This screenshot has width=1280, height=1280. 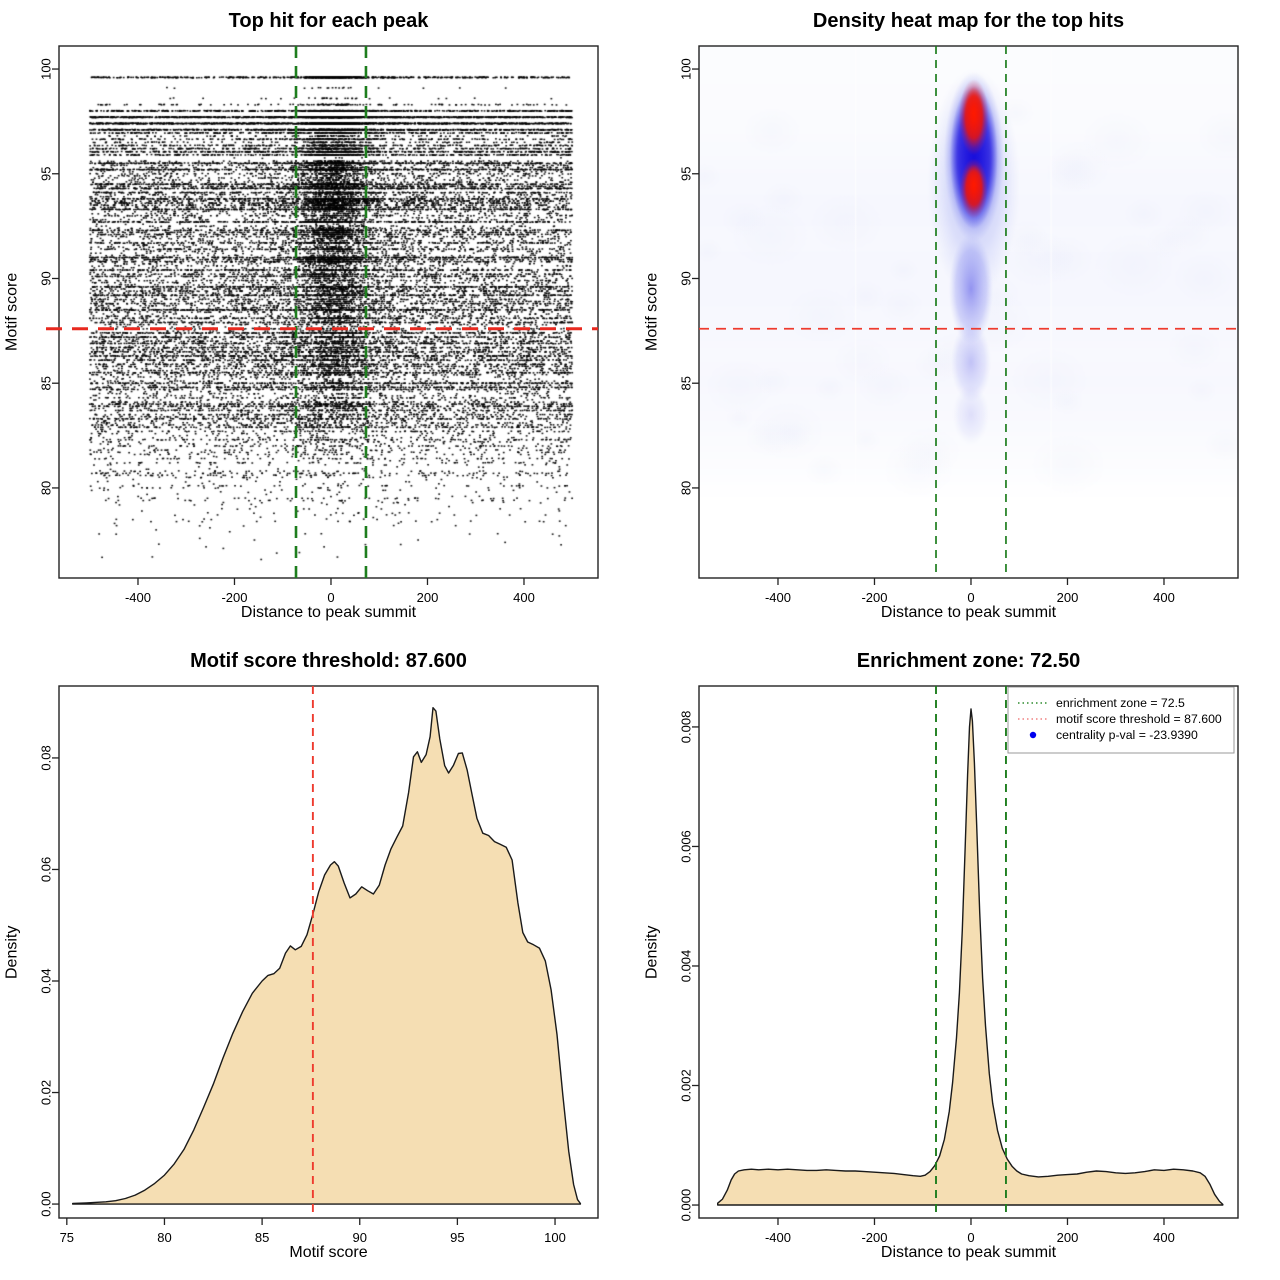 I want to click on svg-text: 0.008, so click(x=685, y=727).